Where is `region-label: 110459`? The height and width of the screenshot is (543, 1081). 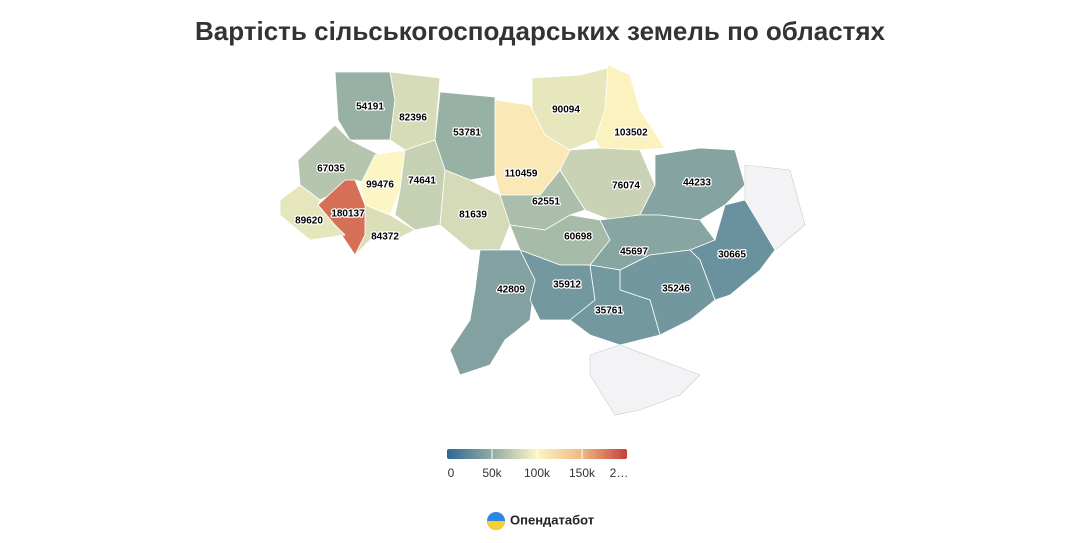
region-label: 110459 is located at coordinates (521, 174).